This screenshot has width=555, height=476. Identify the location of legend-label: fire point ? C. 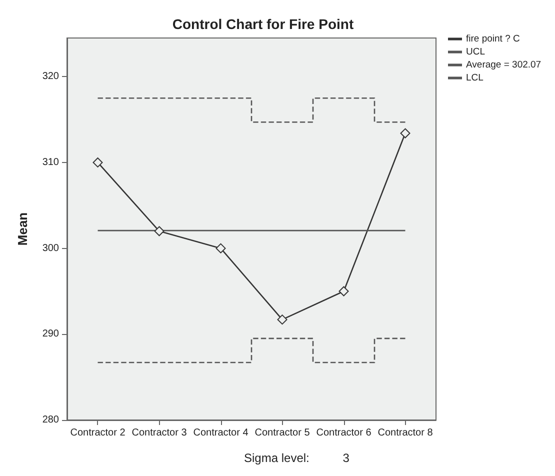
(493, 39).